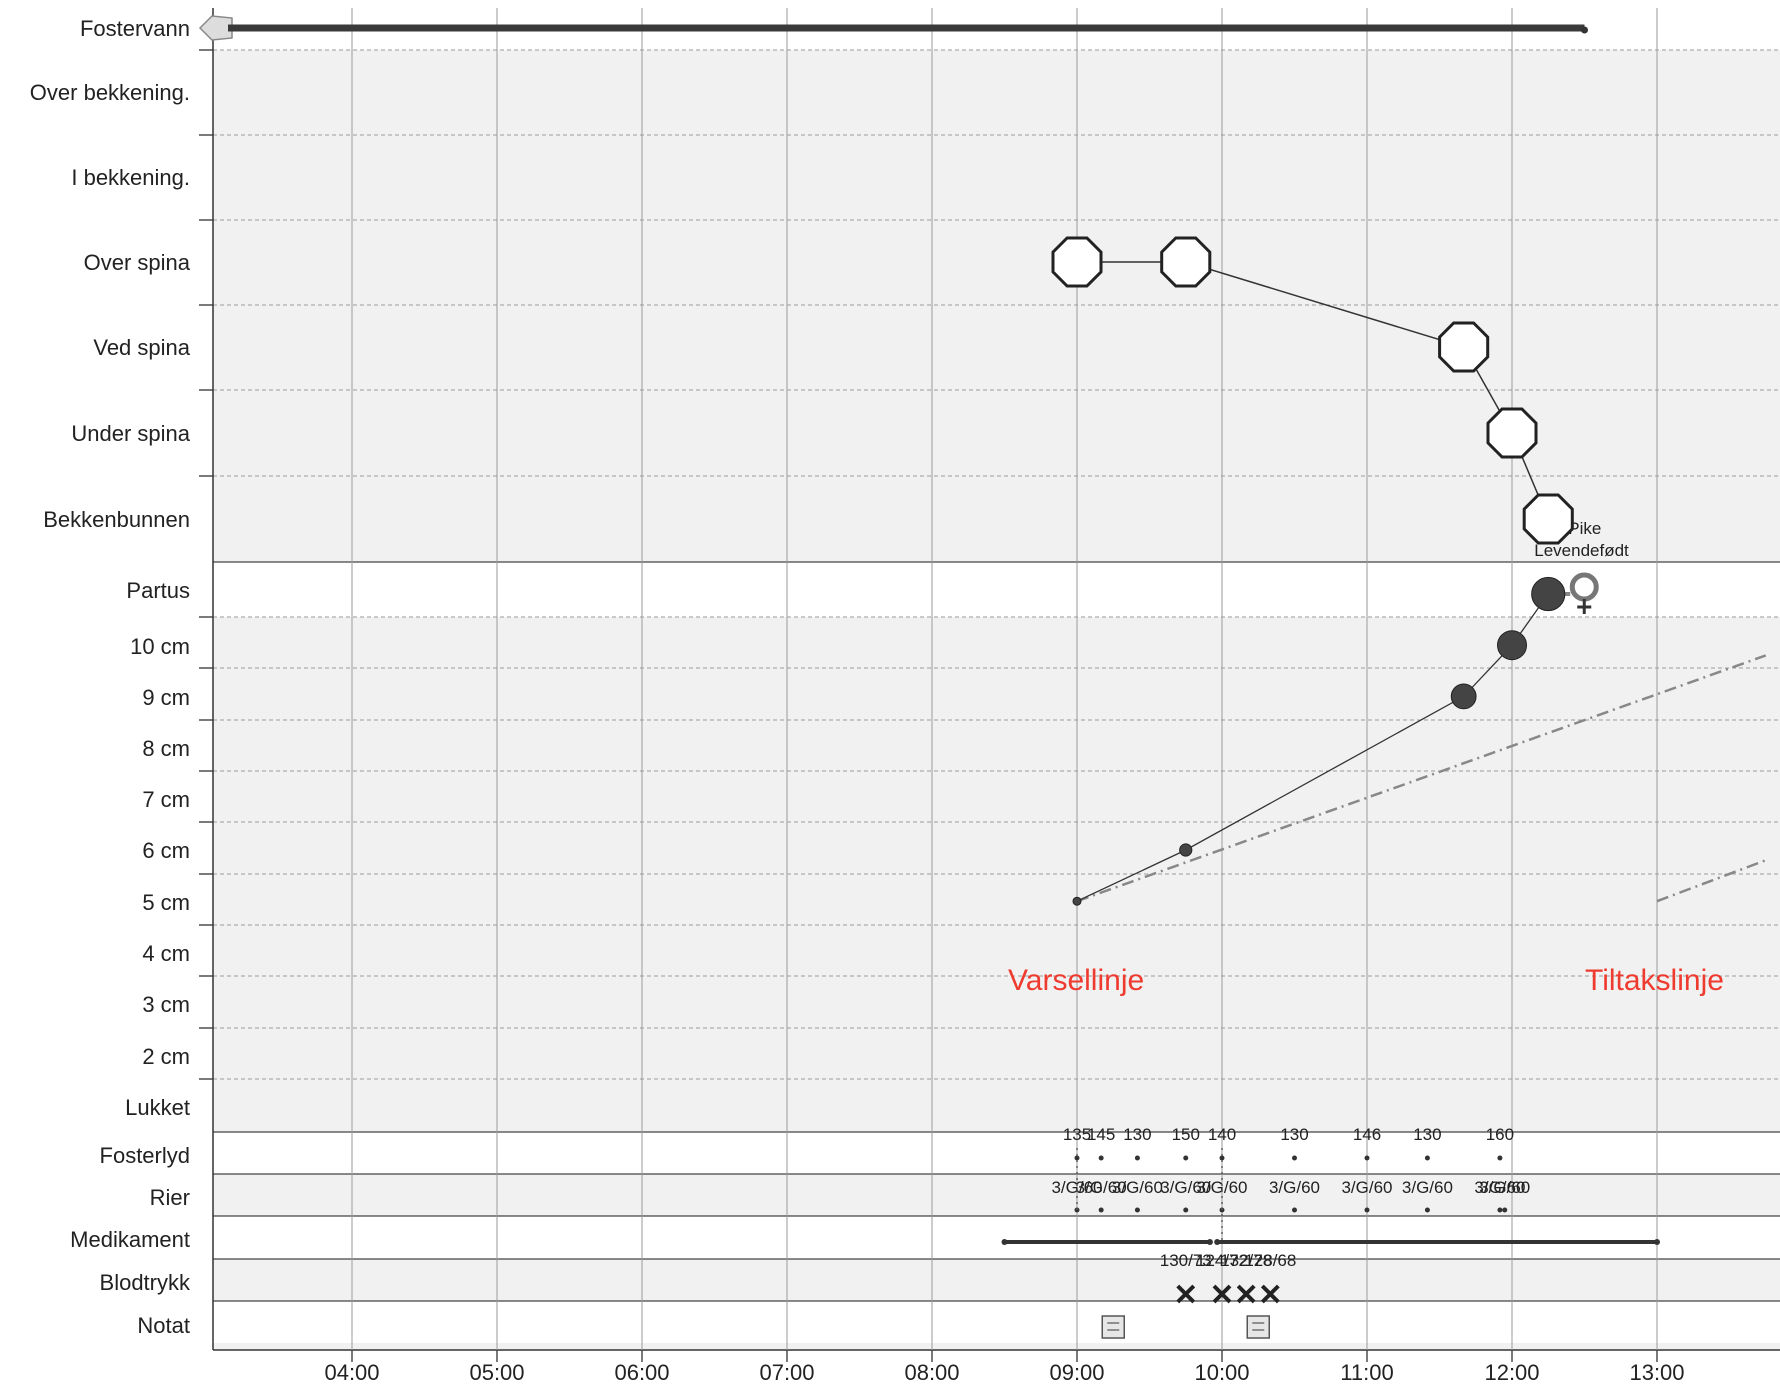 Image resolution: width=1780 pixels, height=1387 pixels. I want to click on row-label-lukket: Lukket, so click(157, 1107).